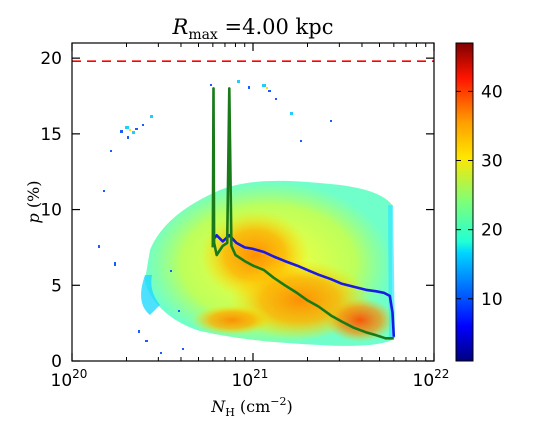 This screenshot has width=545, height=436. What do you see at coordinates (56, 286) in the screenshot?
I see `y-tick-label: 5` at bounding box center [56, 286].